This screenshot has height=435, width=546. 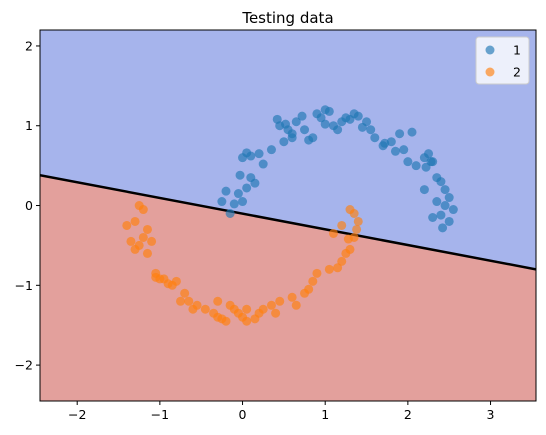 What do you see at coordinates (517, 72) in the screenshot?
I see `legend-label-class-2: 2` at bounding box center [517, 72].